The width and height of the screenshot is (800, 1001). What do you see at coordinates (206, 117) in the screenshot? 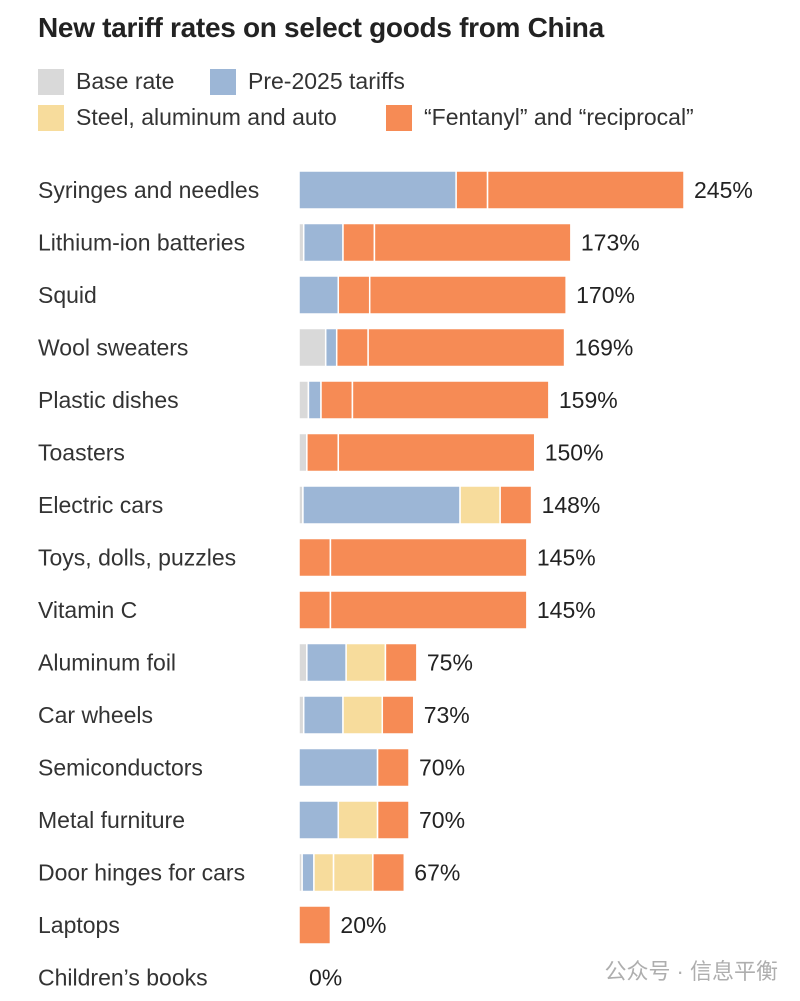
I see `legend-label-steel: Steel, aluminum and auto` at bounding box center [206, 117].